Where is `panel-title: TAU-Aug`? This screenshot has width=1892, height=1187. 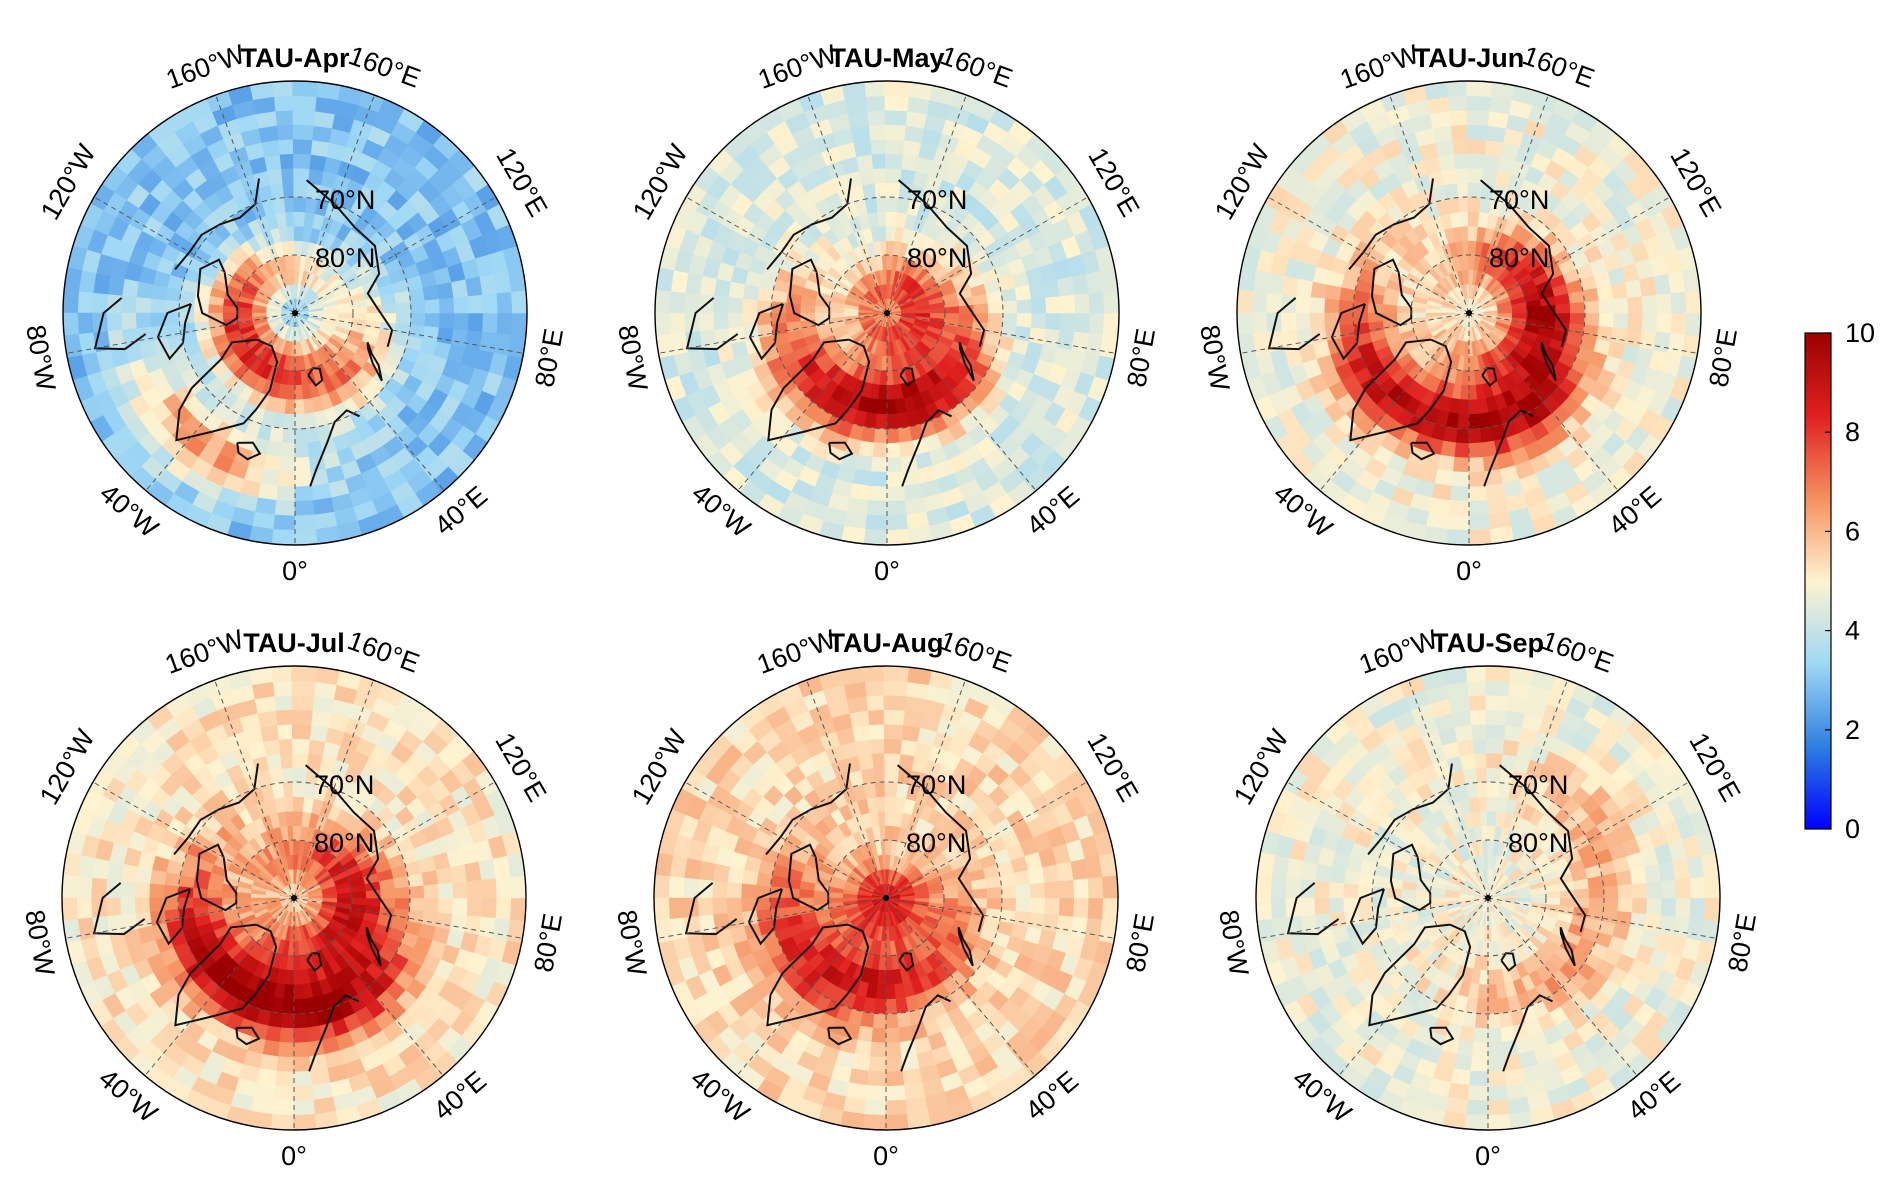 panel-title: TAU-Aug is located at coordinates (886, 643).